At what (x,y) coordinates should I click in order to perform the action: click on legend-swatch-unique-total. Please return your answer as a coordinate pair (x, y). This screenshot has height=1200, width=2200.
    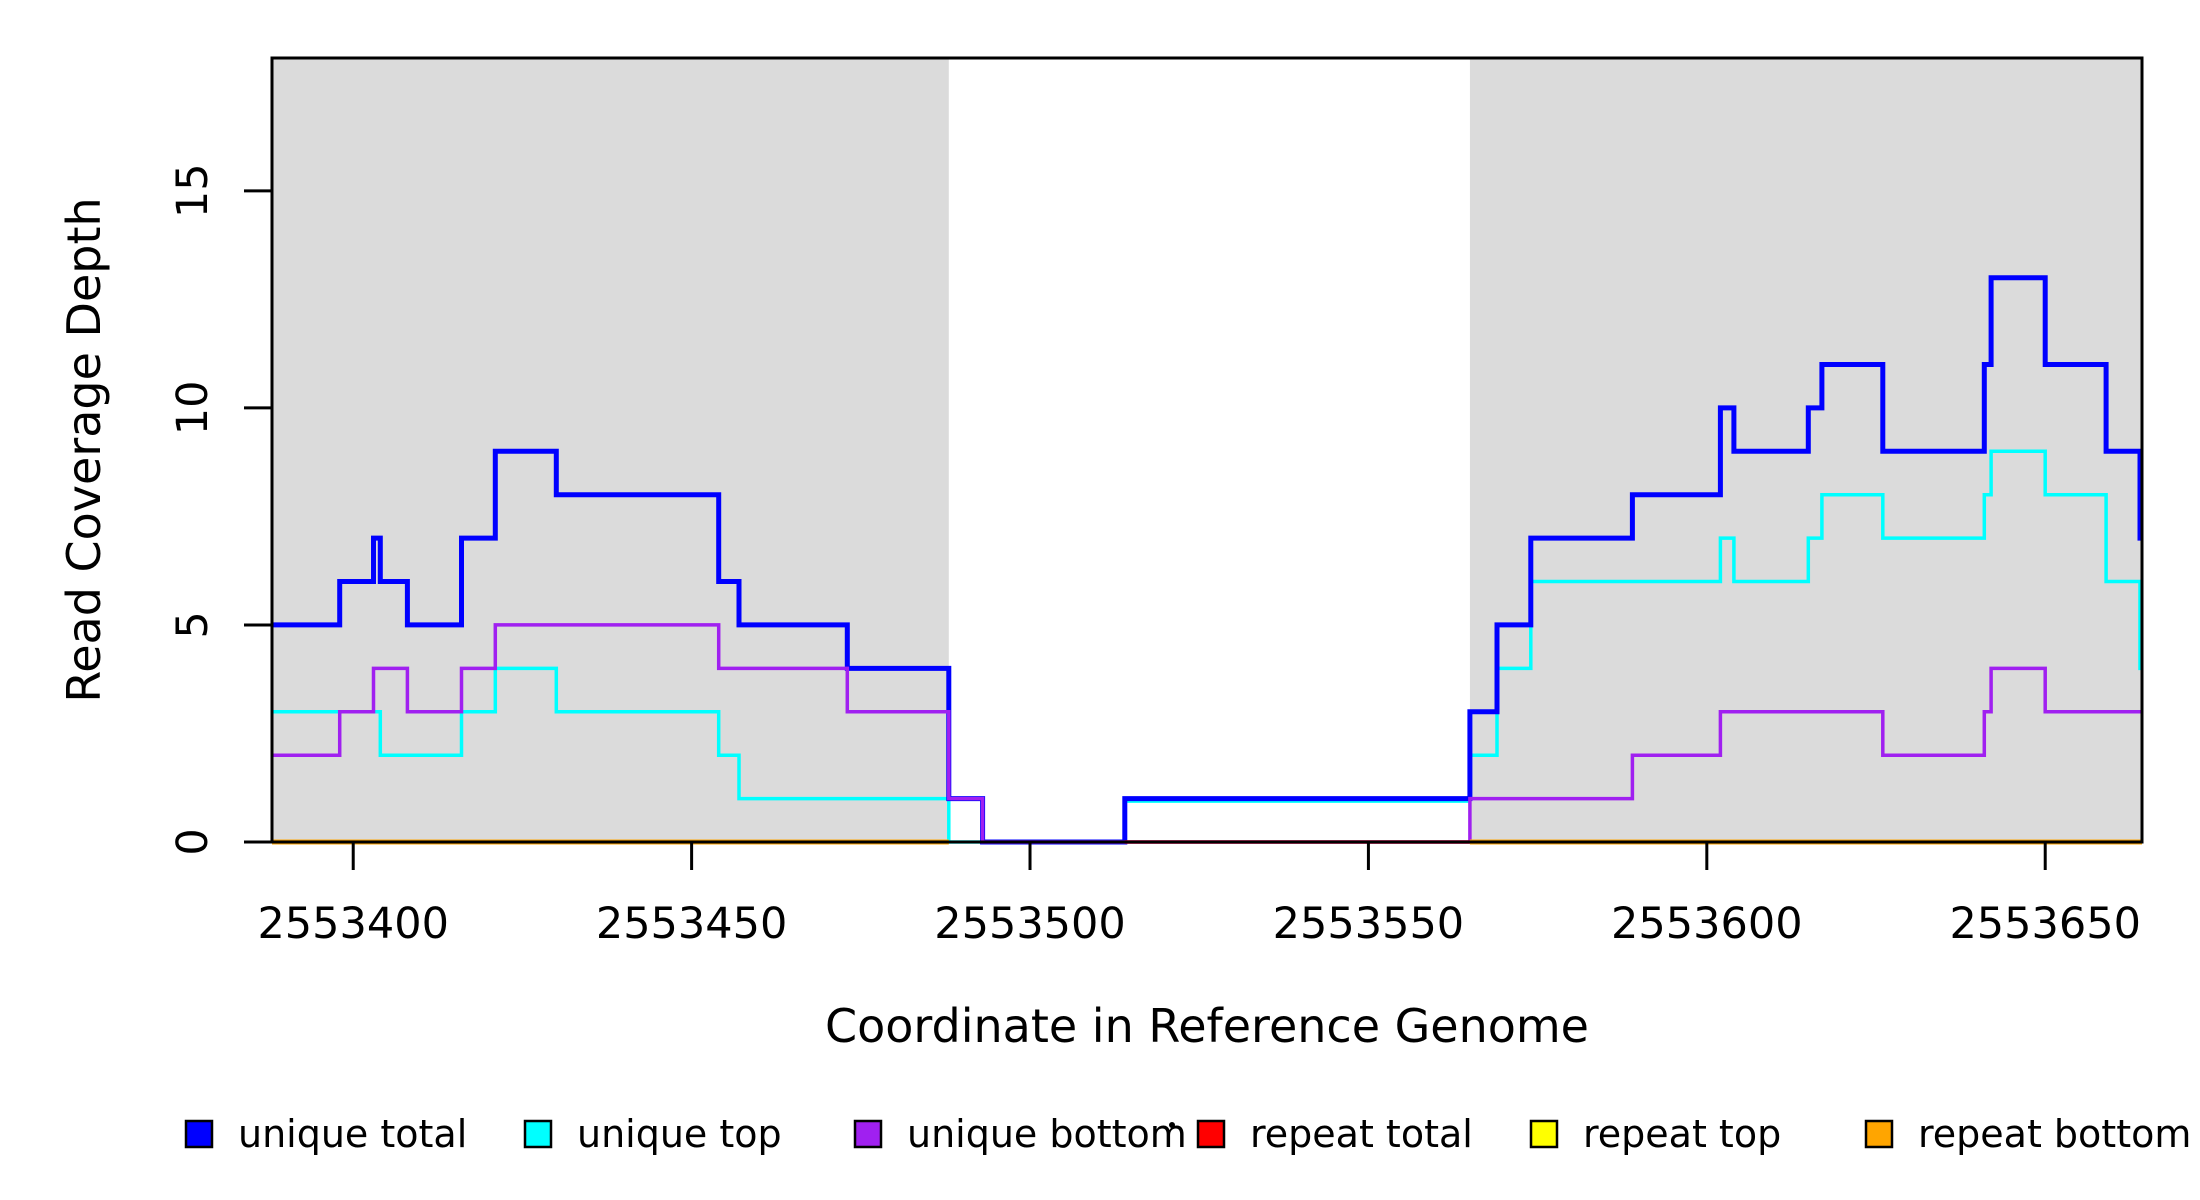
    Looking at the image, I should click on (199, 1134).